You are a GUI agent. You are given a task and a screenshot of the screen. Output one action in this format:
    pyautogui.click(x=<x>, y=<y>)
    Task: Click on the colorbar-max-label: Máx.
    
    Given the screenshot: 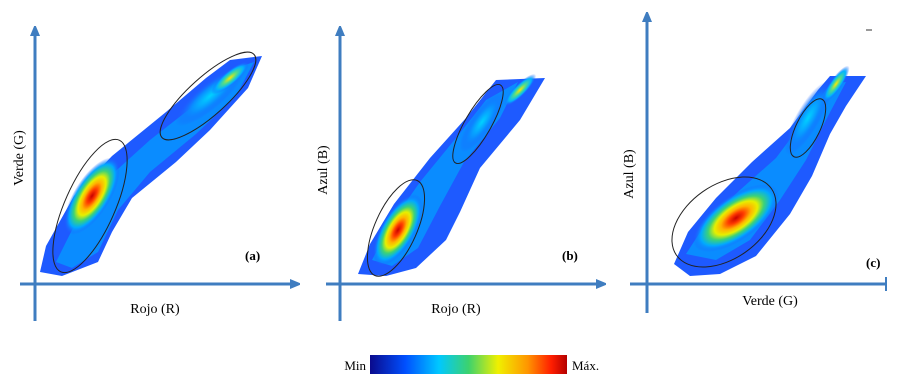 What is the action you would take?
    pyautogui.click(x=585, y=365)
    